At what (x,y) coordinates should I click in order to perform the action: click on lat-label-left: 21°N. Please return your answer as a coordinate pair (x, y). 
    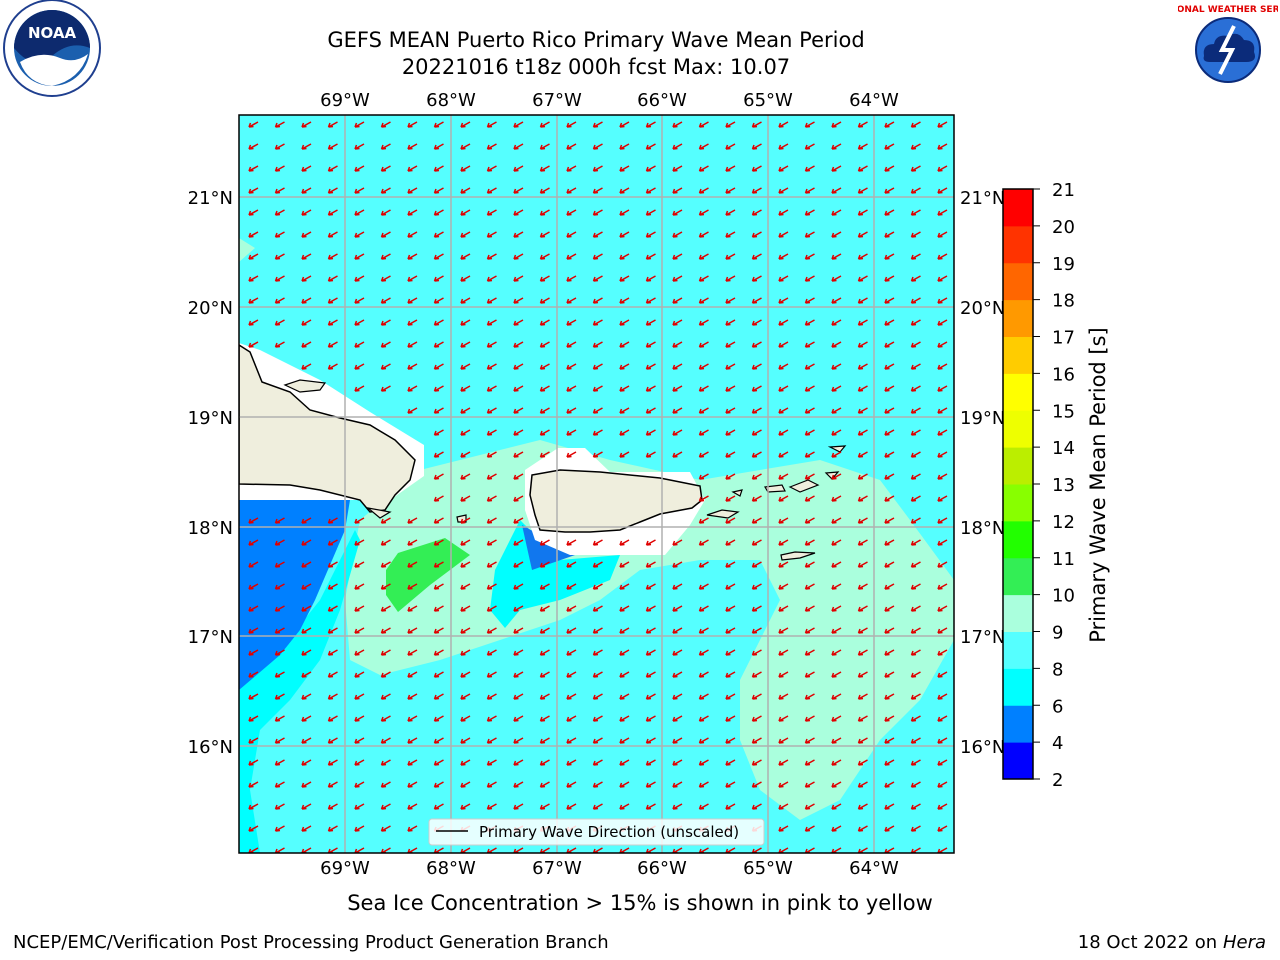
    Looking at the image, I should click on (210, 198).